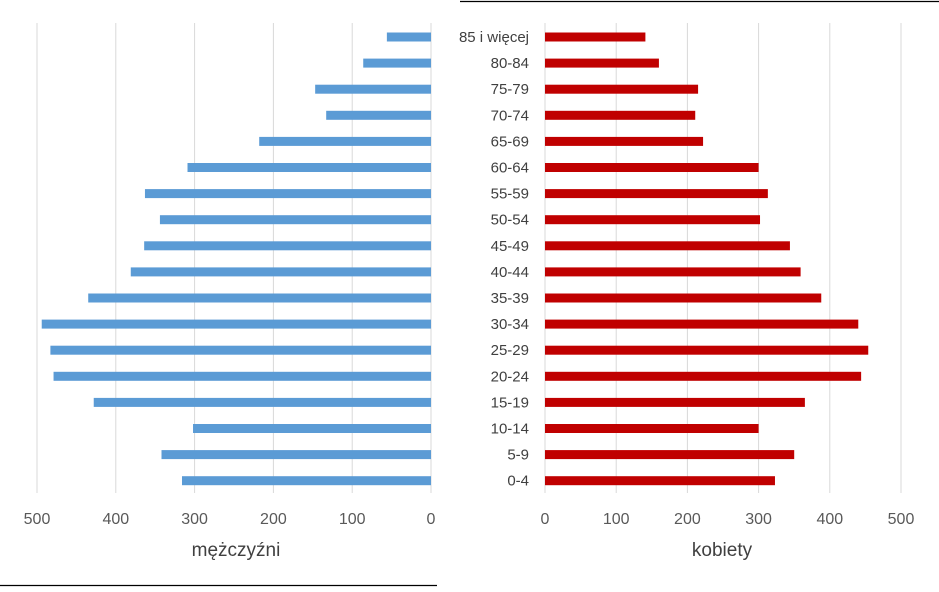  I want to click on left-x-tick-label: 100, so click(352, 519).